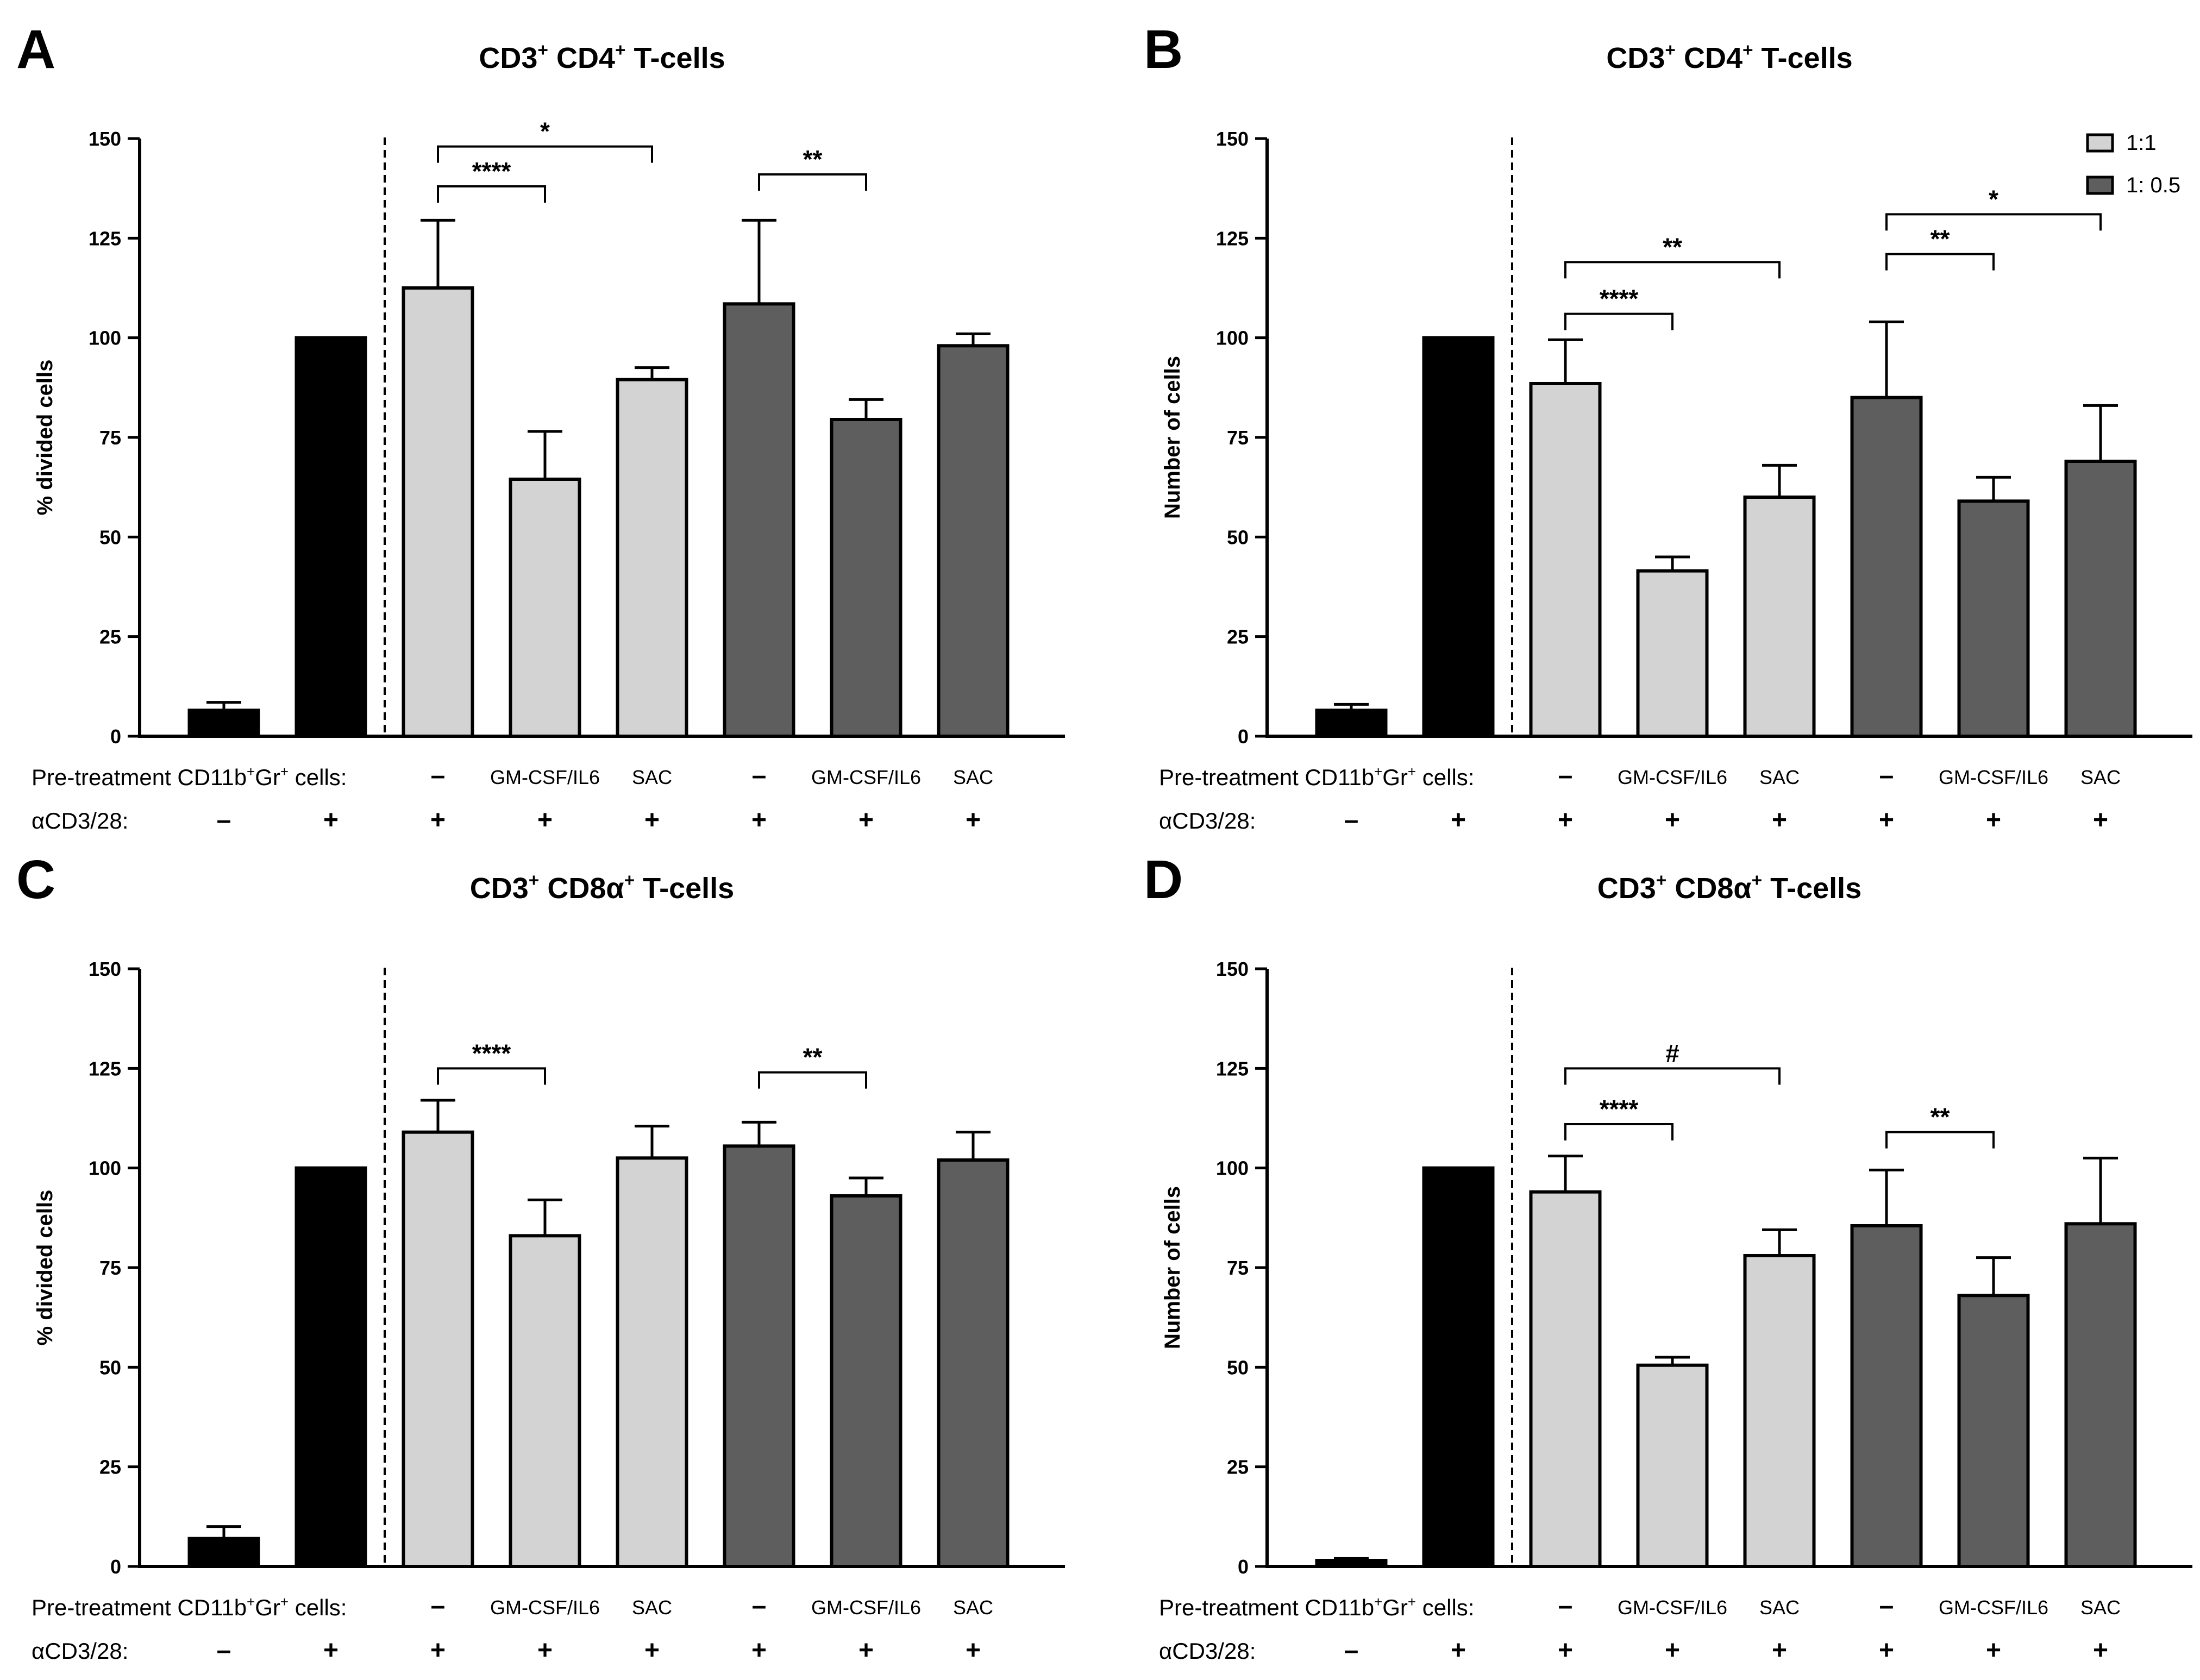 The height and width of the screenshot is (1680, 2200). What do you see at coordinates (1243, 736) in the screenshot?
I see `y-tick-label: 0` at bounding box center [1243, 736].